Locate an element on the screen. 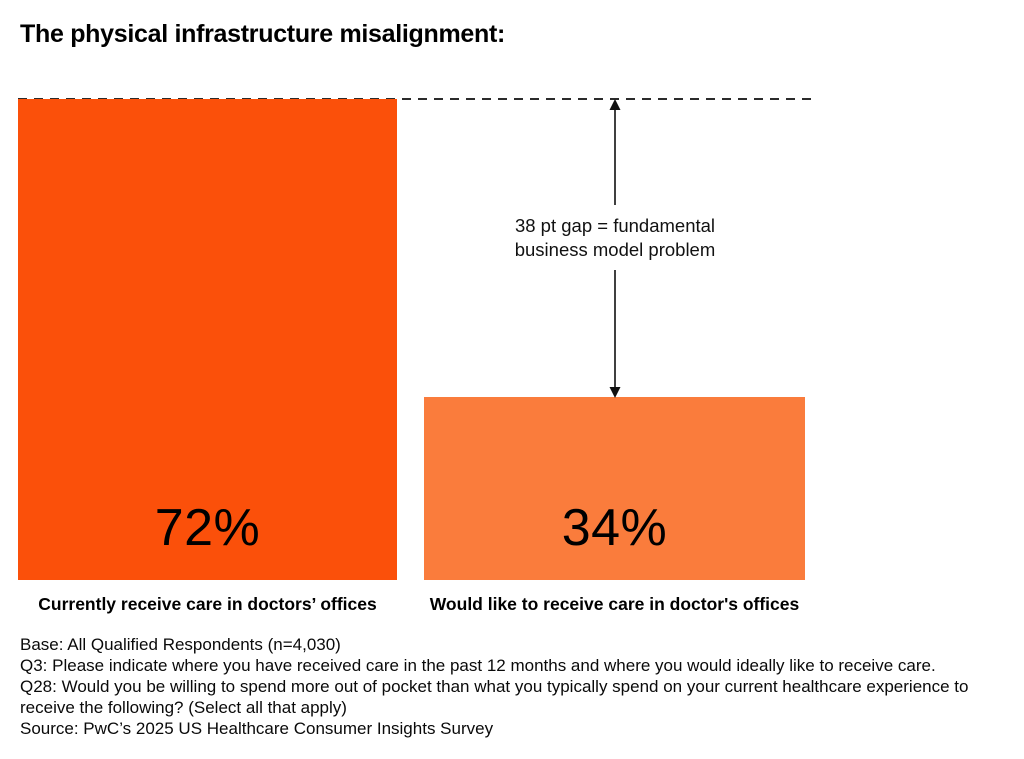 The height and width of the screenshot is (759, 1024). reference-dashed-line is located at coordinates (415, 99).